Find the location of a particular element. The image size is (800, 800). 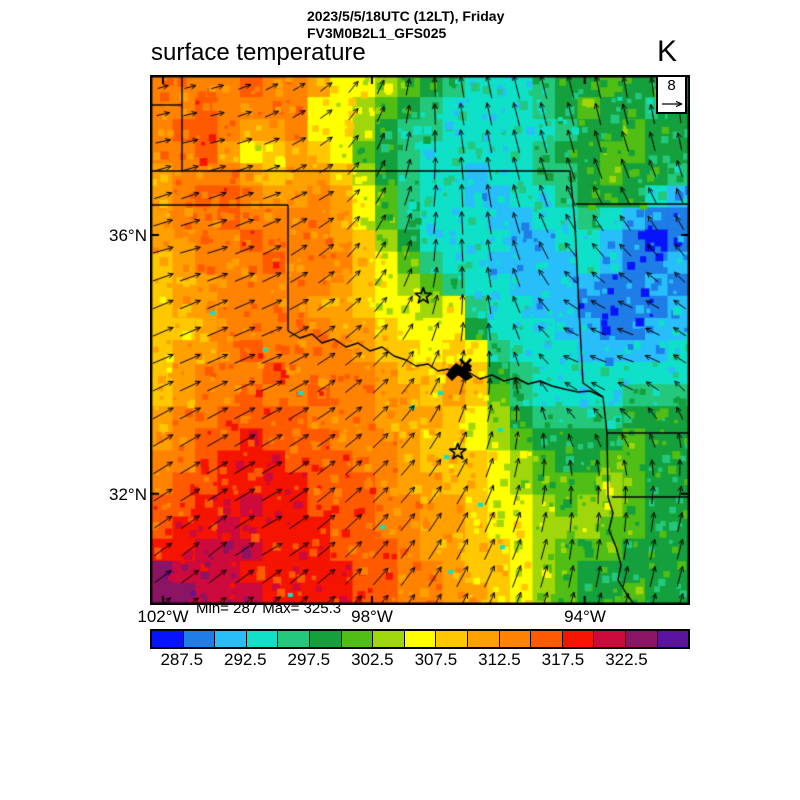

colorbar-tick-label: 297.5 is located at coordinates (309, 659).